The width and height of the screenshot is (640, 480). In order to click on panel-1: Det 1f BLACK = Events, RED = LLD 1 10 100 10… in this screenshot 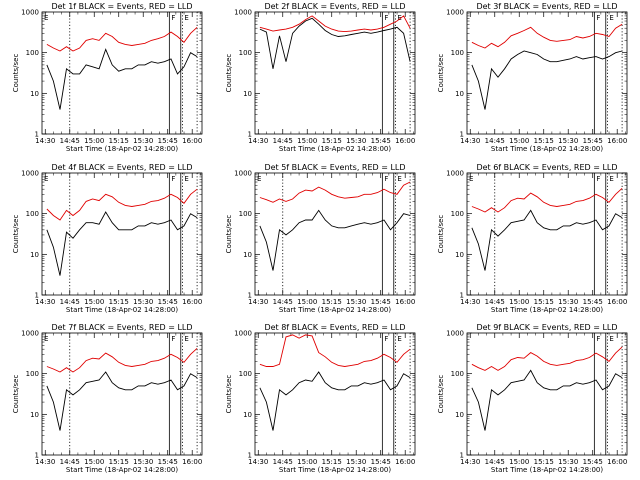, I will do `click(107, 77)`.